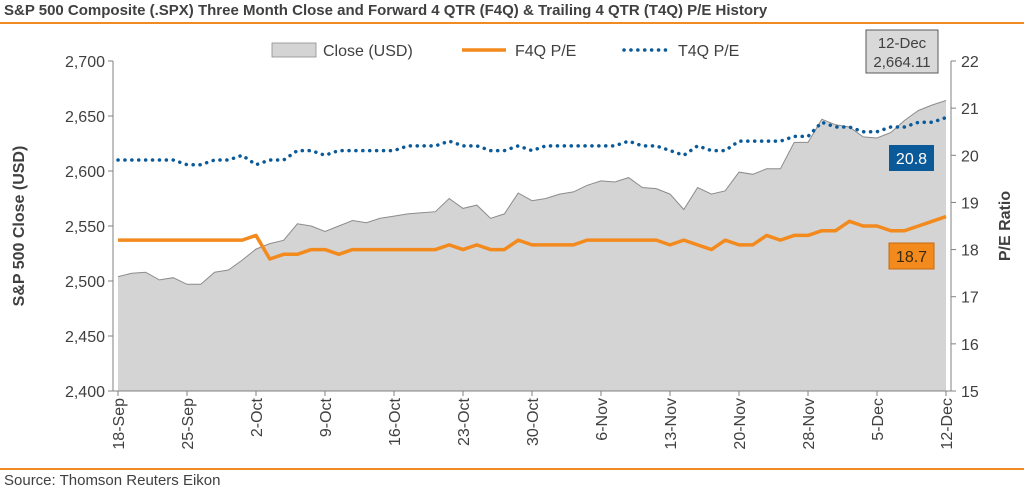 The width and height of the screenshot is (1024, 493). I want to click on right-tick-label: 22, so click(970, 62).